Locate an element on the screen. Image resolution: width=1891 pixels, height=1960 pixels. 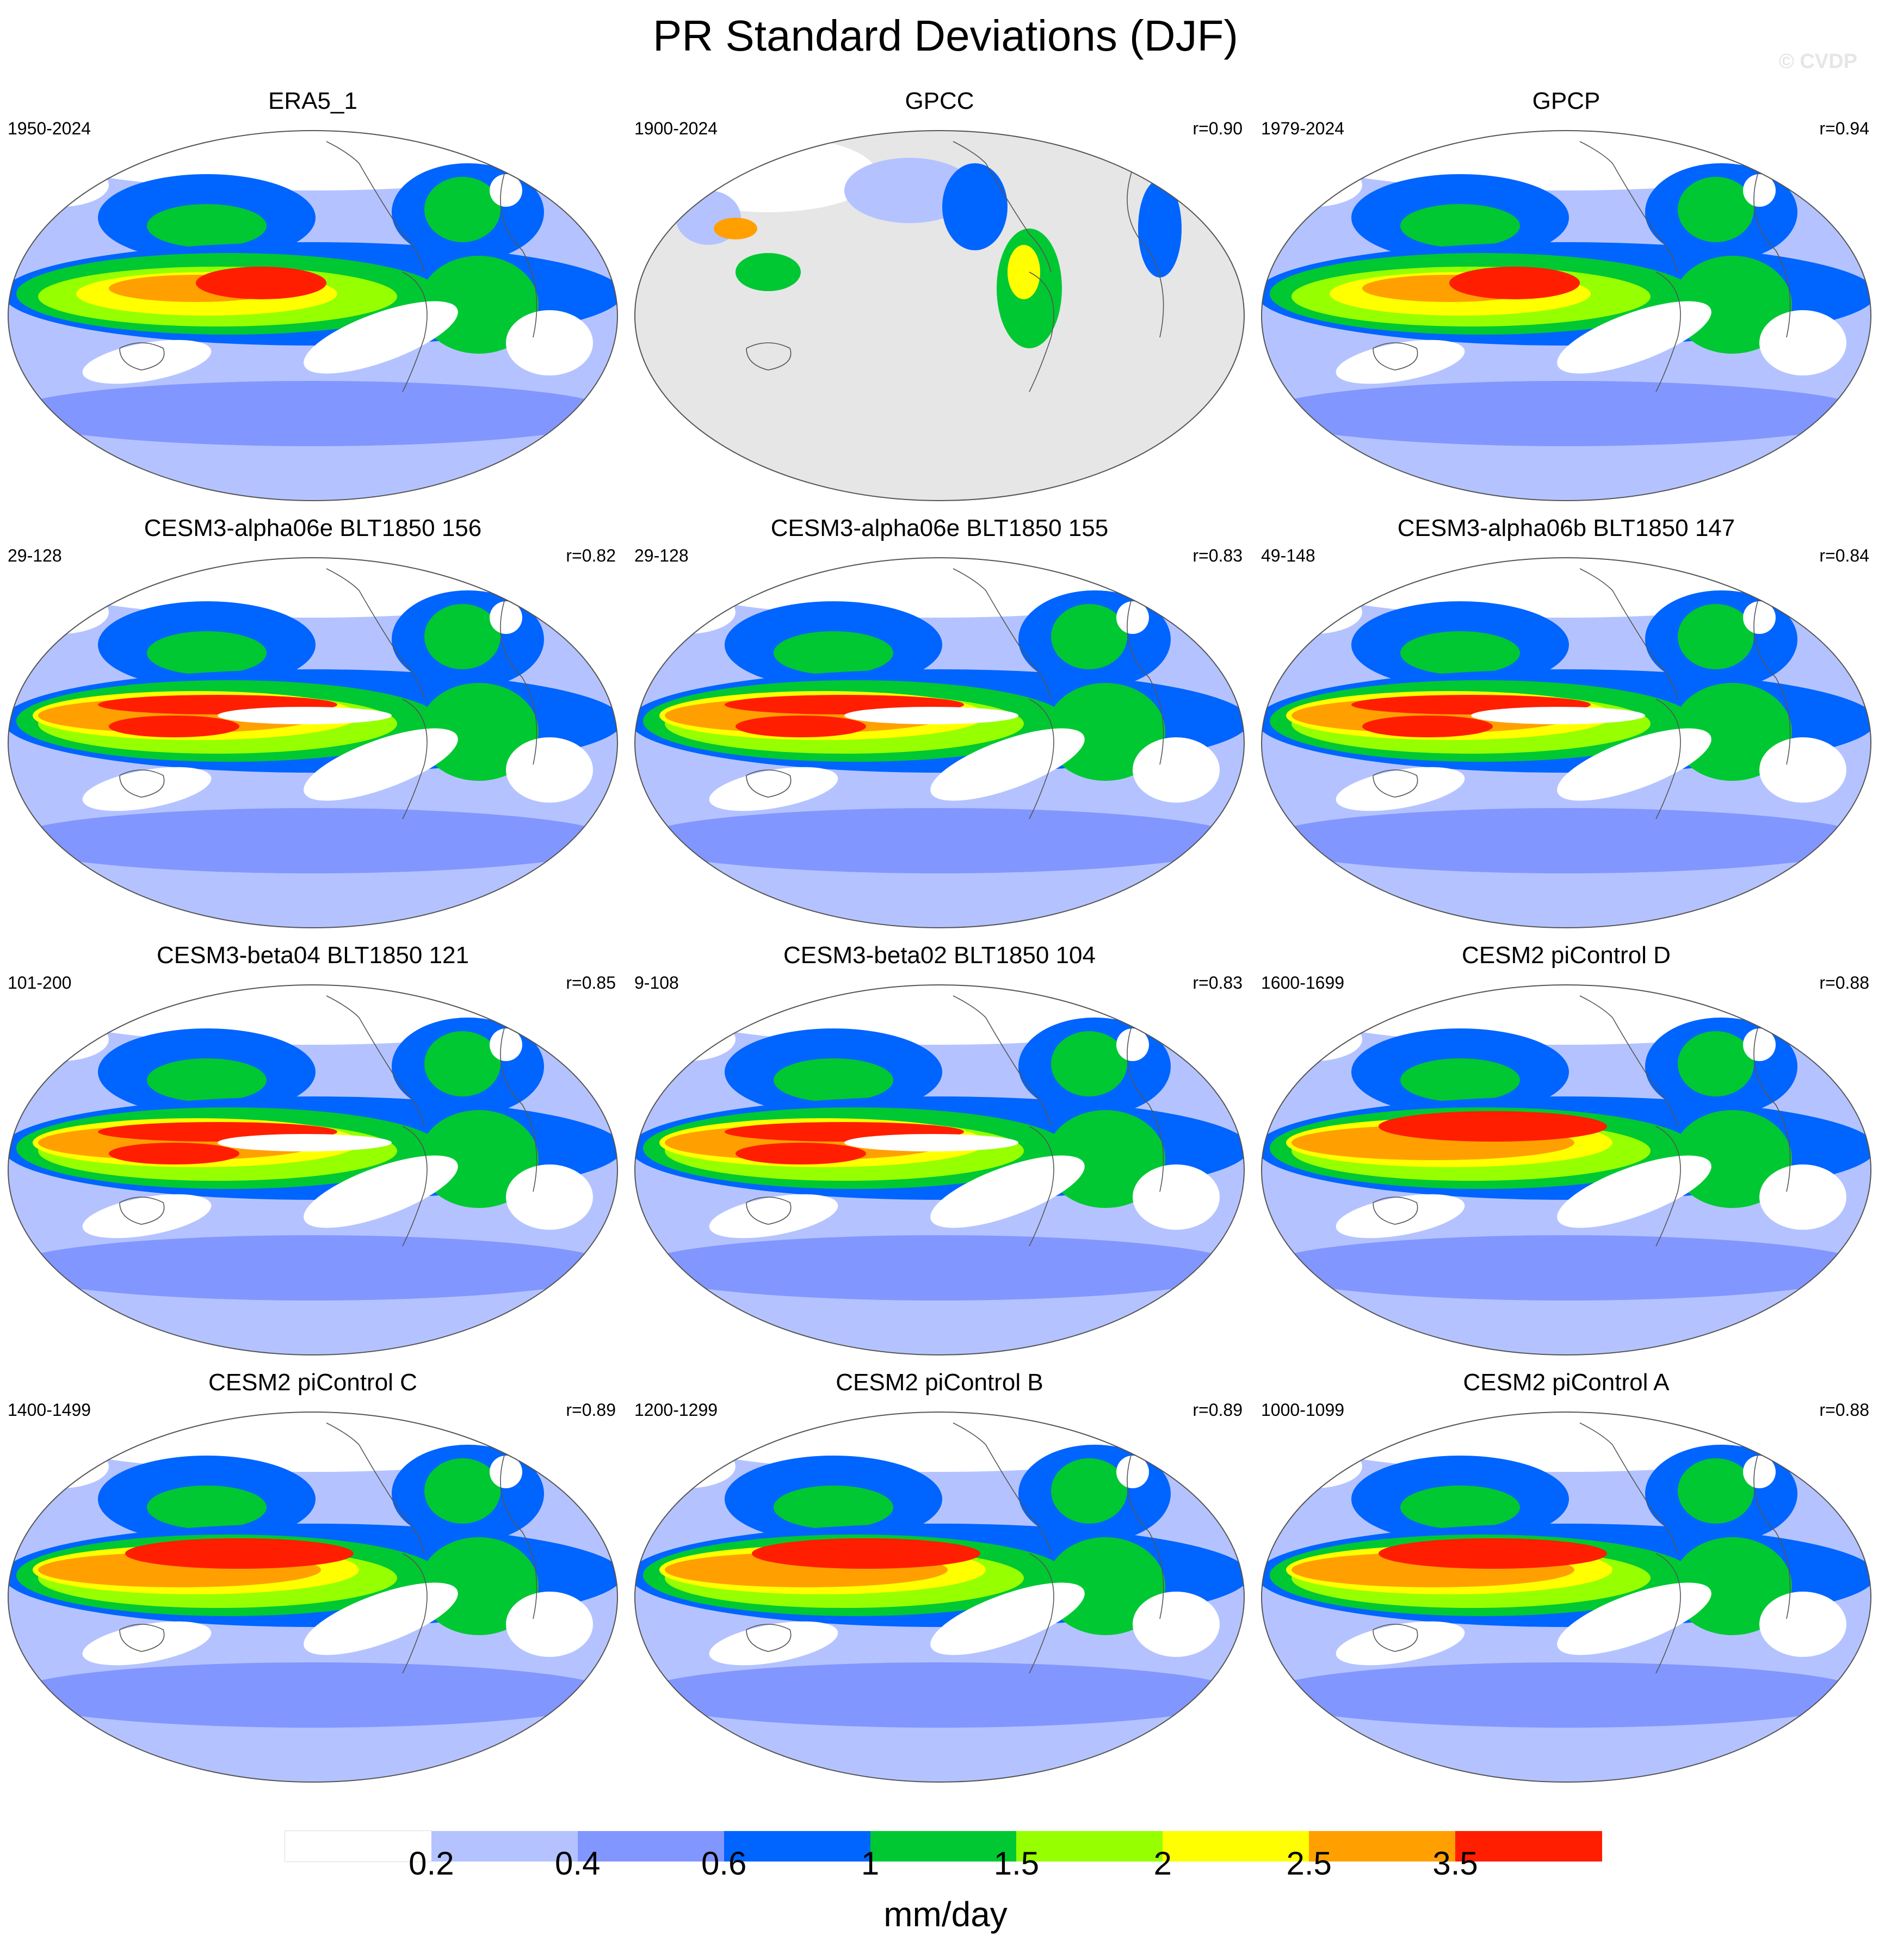
north-atlantic-core is located at coordinates (462, 209).